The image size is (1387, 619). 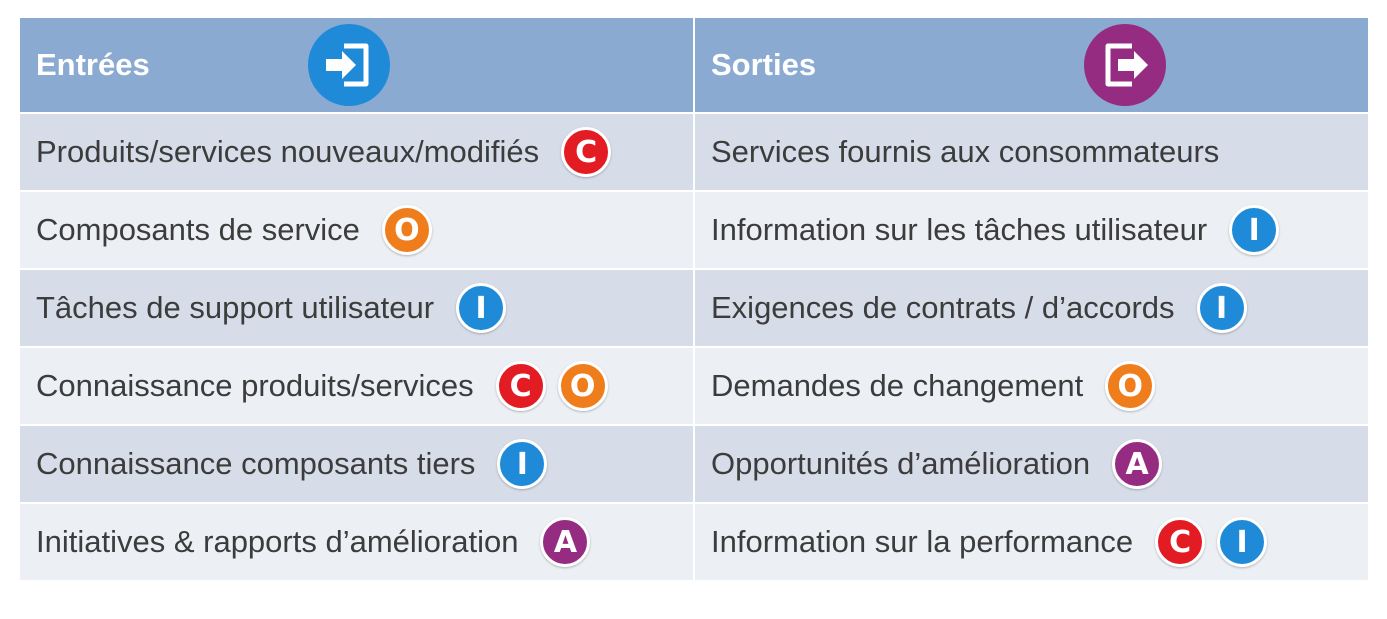 I want to click on output-cell: Opportunités d’amélioration A, so click(x=1031, y=464).